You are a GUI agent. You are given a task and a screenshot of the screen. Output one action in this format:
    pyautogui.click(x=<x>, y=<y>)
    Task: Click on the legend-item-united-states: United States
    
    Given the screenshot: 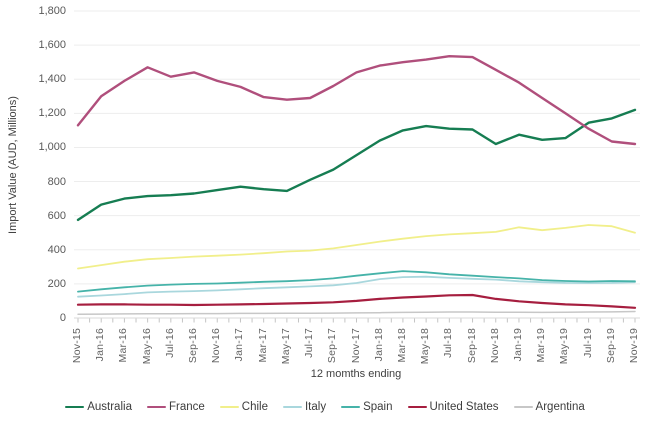 What is the action you would take?
    pyautogui.click(x=453, y=407)
    